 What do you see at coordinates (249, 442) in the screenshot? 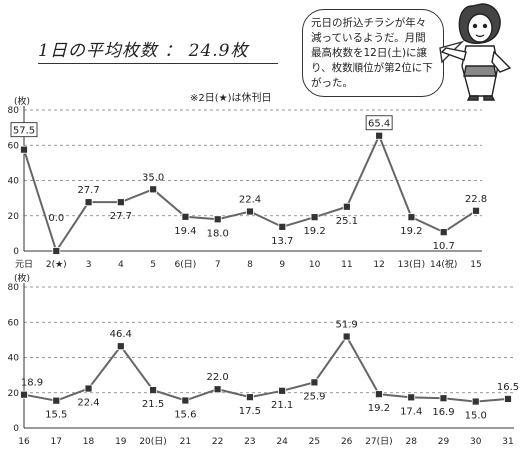
I see `x-tick-label: 23` at bounding box center [249, 442].